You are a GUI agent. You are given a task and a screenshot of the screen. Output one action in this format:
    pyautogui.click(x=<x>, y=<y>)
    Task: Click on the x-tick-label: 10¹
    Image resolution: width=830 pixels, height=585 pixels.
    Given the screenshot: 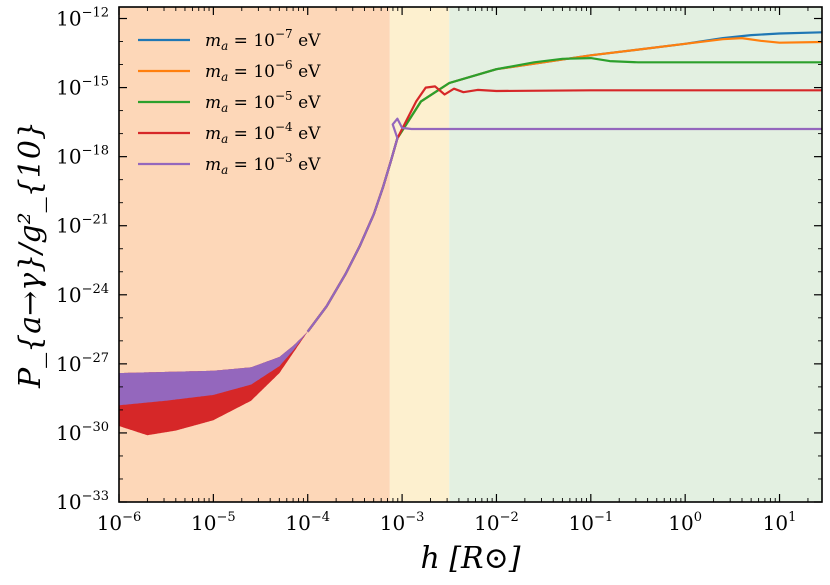 What is the action you would take?
    pyautogui.click(x=780, y=522)
    